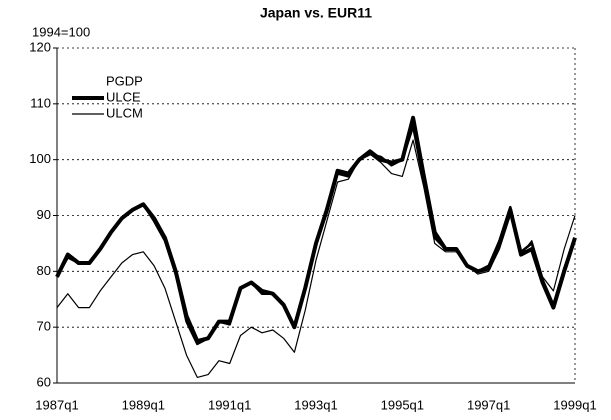  Describe the element at coordinates (44, 270) in the screenshot. I see `y-tick-label: 80` at that location.